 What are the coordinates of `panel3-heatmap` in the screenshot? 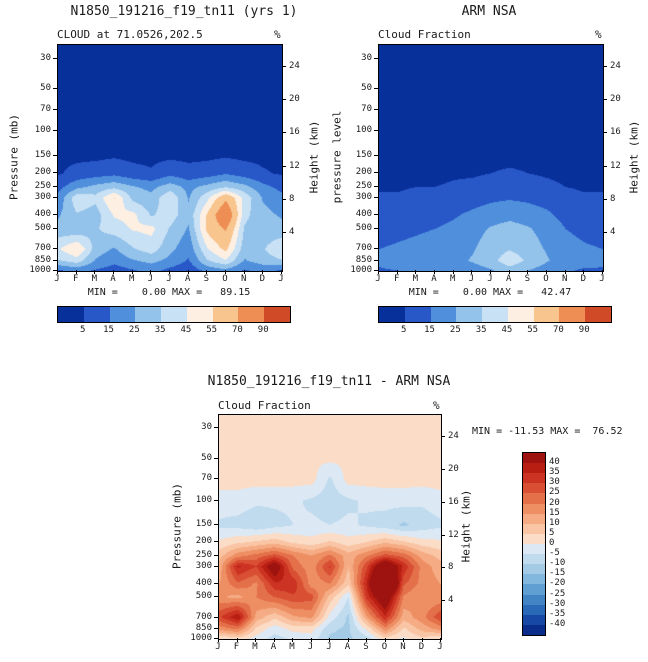 It's located at (330, 527).